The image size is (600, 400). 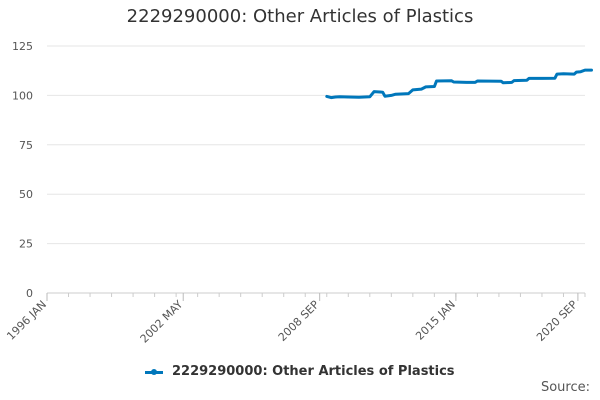 I want to click on y-tick-label: 100, so click(x=22, y=95).